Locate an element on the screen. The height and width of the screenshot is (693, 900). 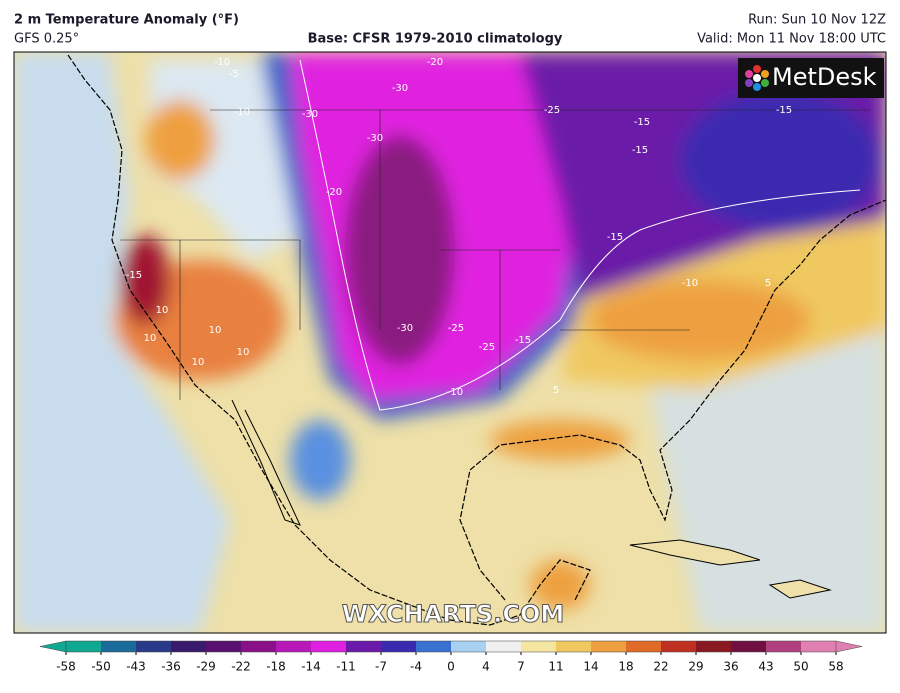
colorbar-label: 22 is located at coordinates (660, 667).